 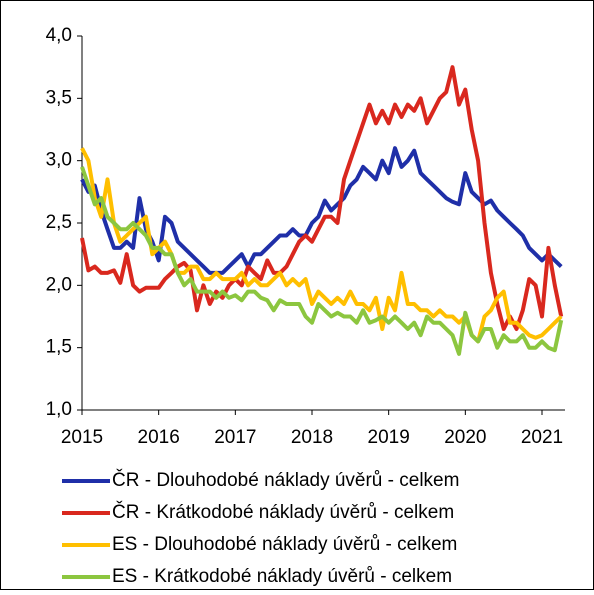 What do you see at coordinates (283, 512) in the screenshot?
I see `legend-label: ČR - Krátkodobé náklady úvěrů - celkem` at bounding box center [283, 512].